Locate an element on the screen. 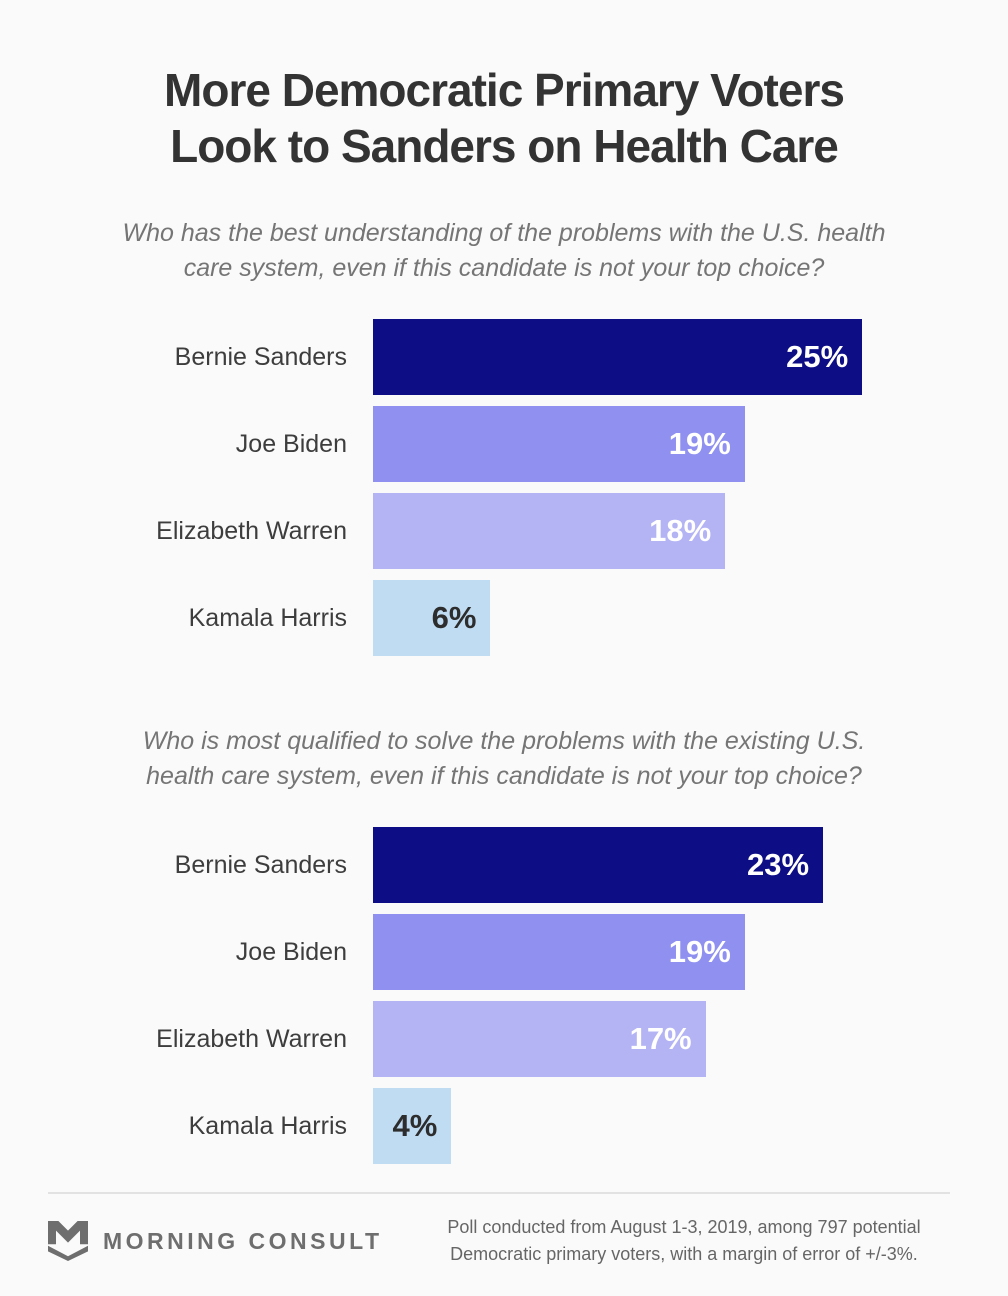  bar-track: 17% is located at coordinates (666, 1039).